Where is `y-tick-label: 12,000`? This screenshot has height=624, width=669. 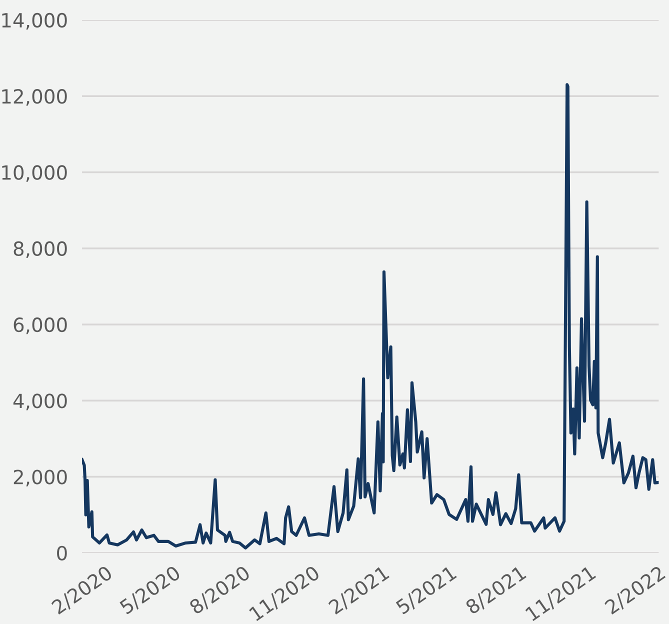 y-tick-label: 12,000 is located at coordinates (34, 97).